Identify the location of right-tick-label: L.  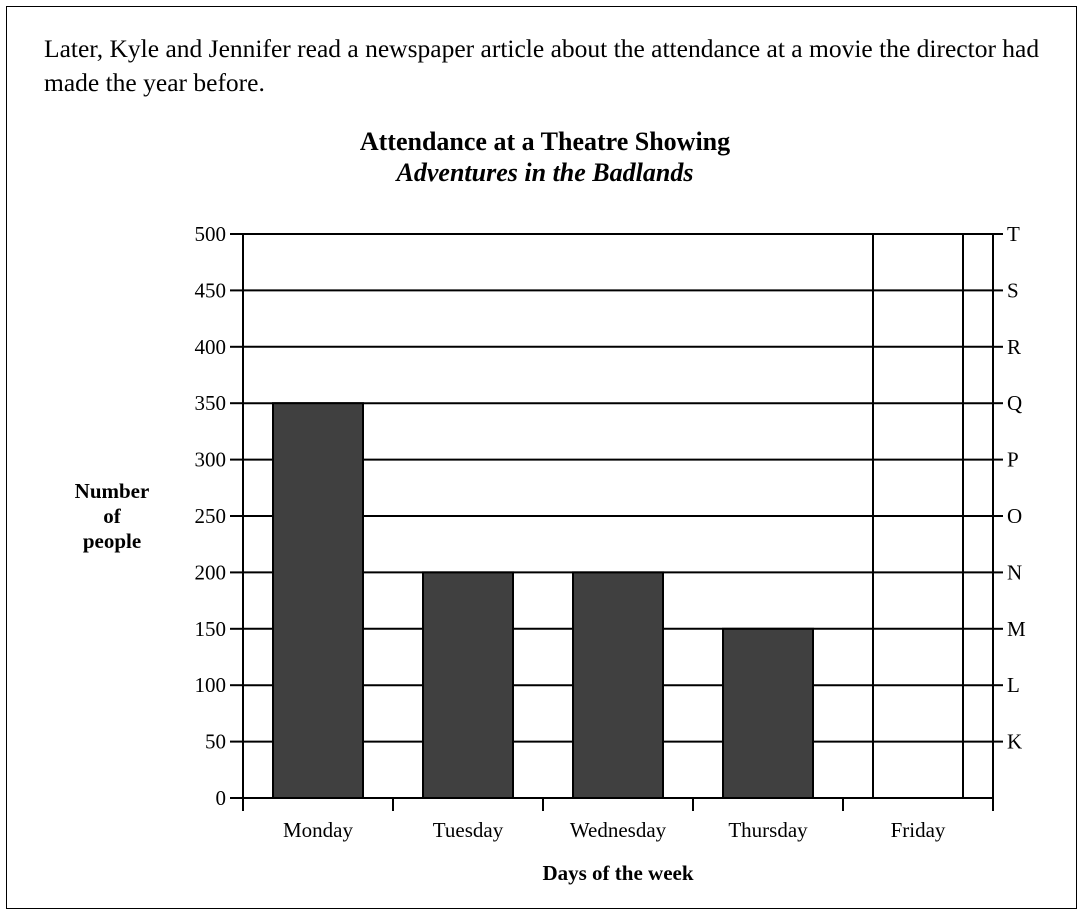
(1013, 685).